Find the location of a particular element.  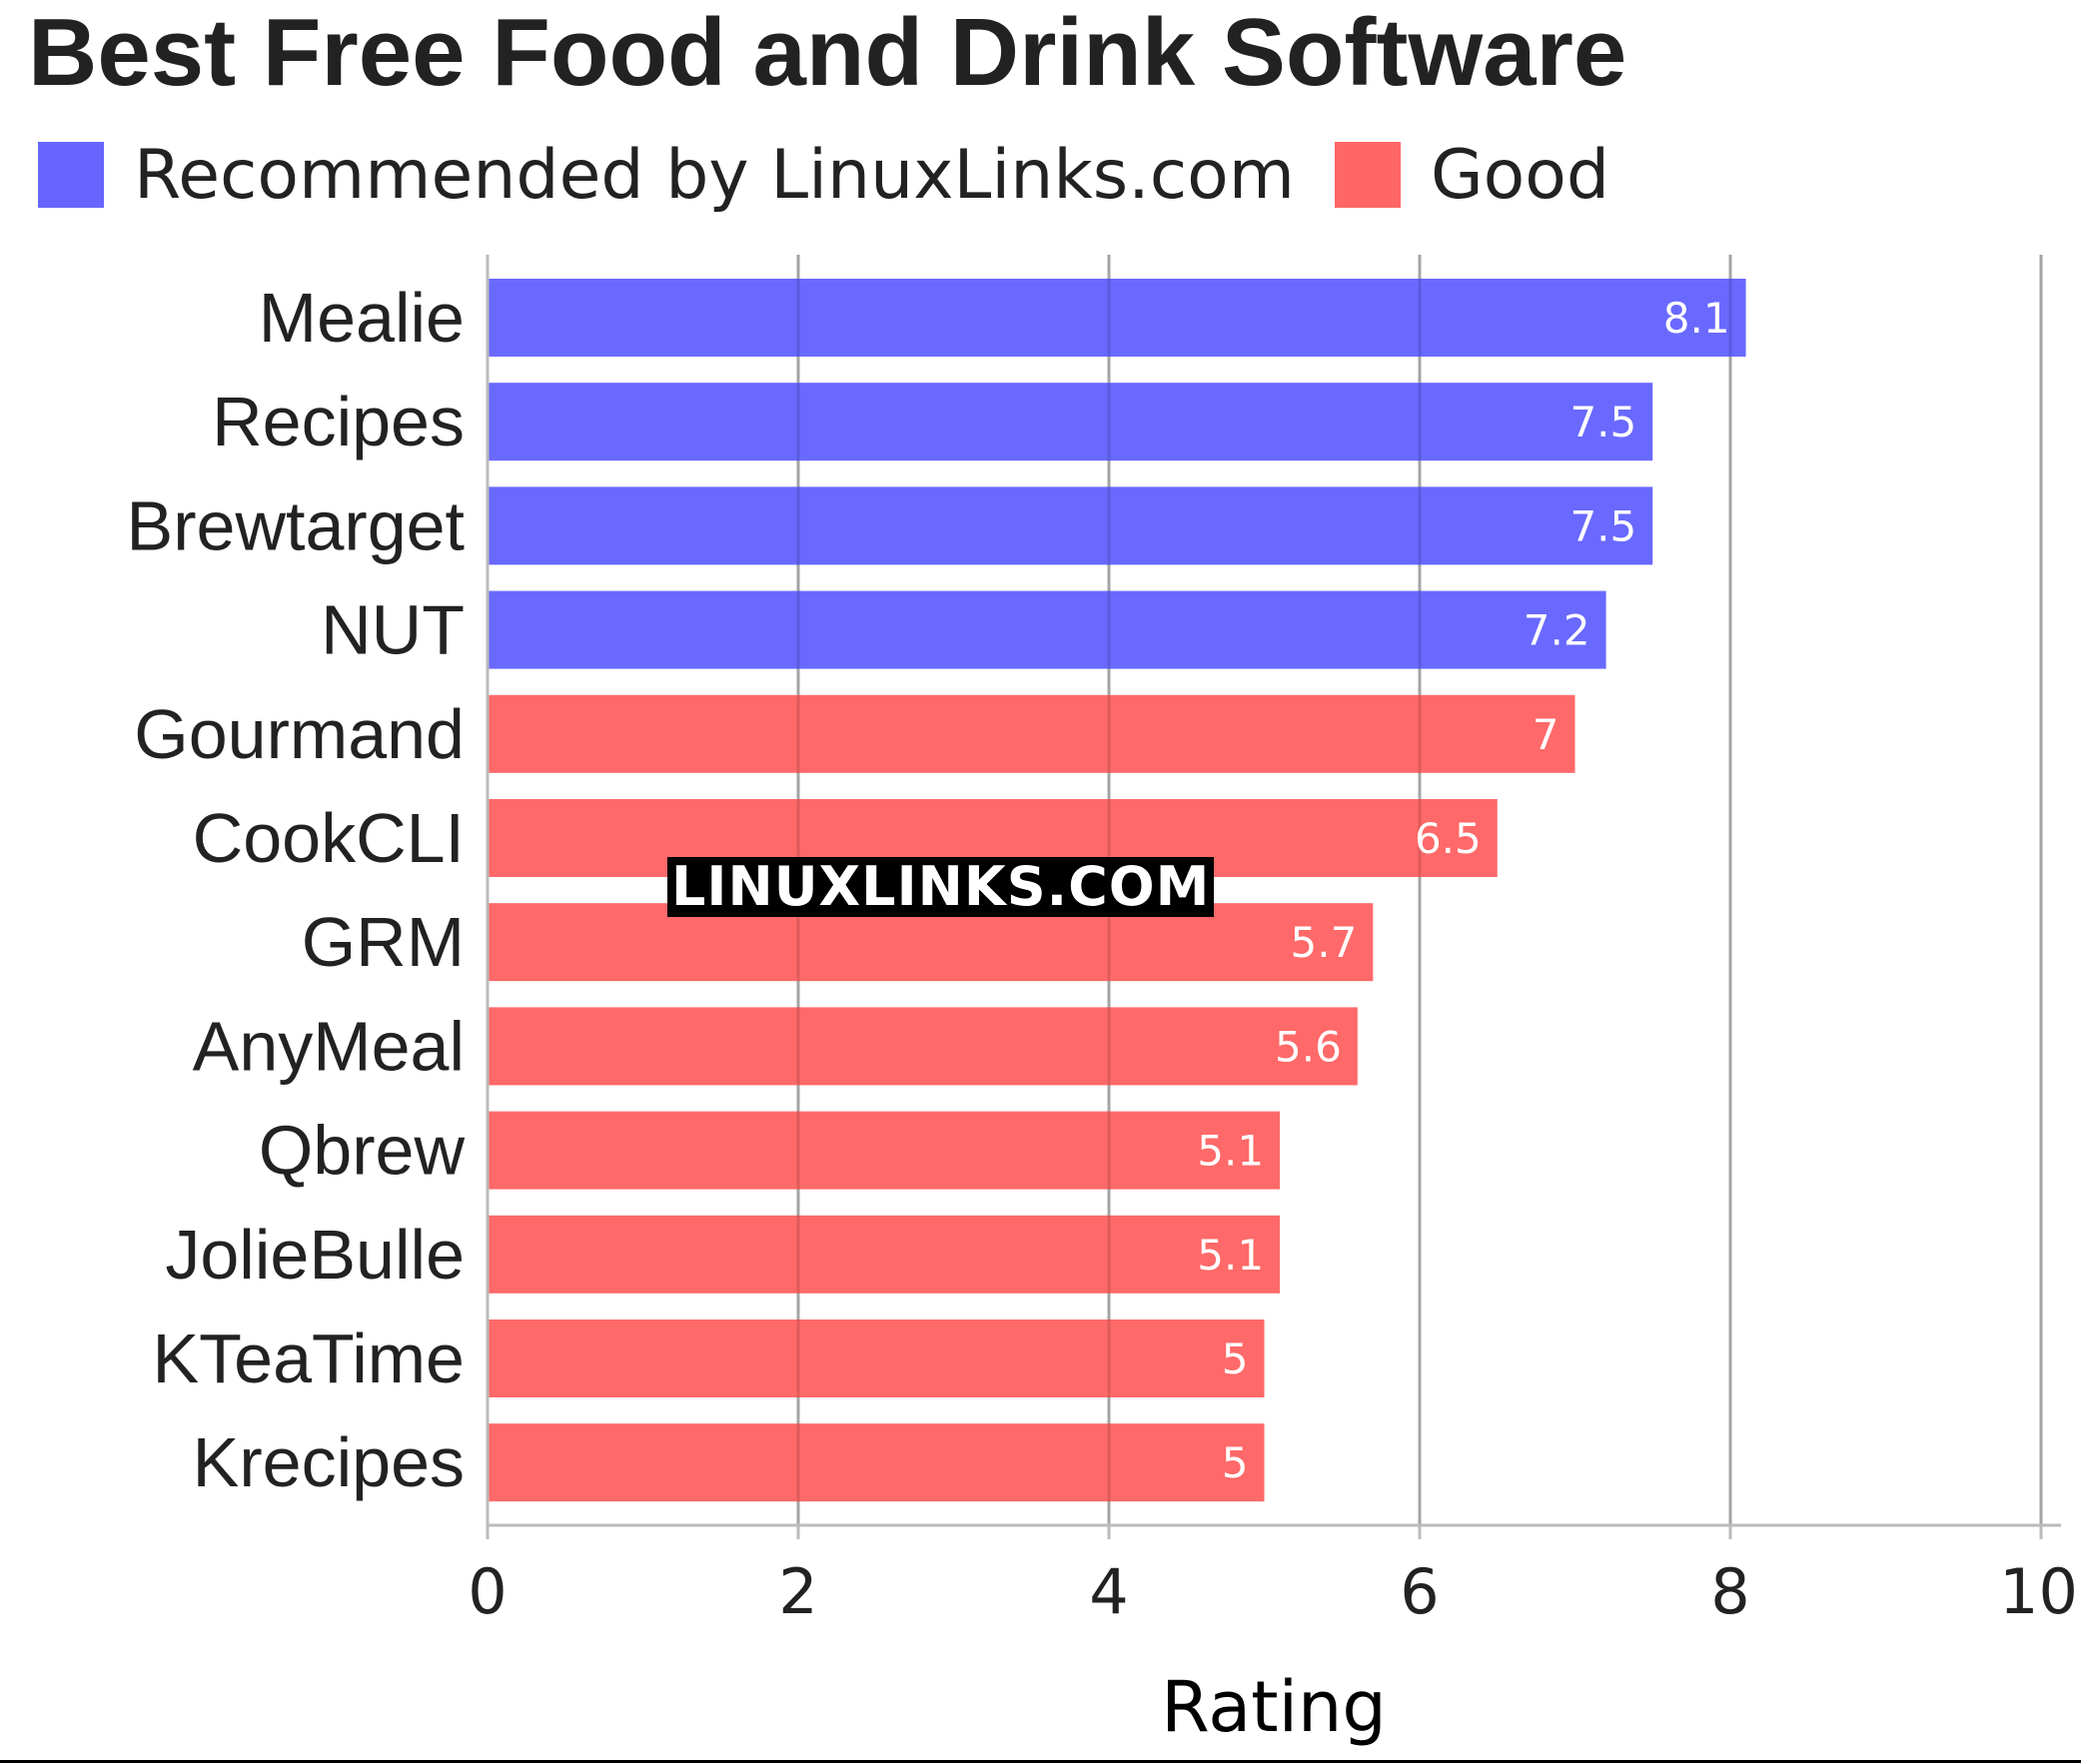

x-tick-label: 4 is located at coordinates (1108, 1591).